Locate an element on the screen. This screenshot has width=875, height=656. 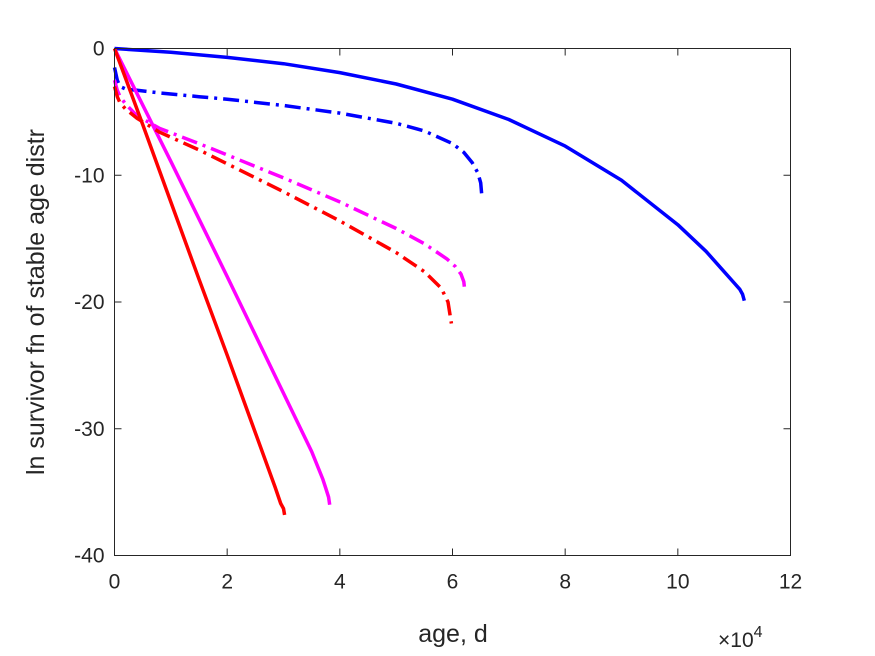
x-tick-label: 2 is located at coordinates (227, 582).